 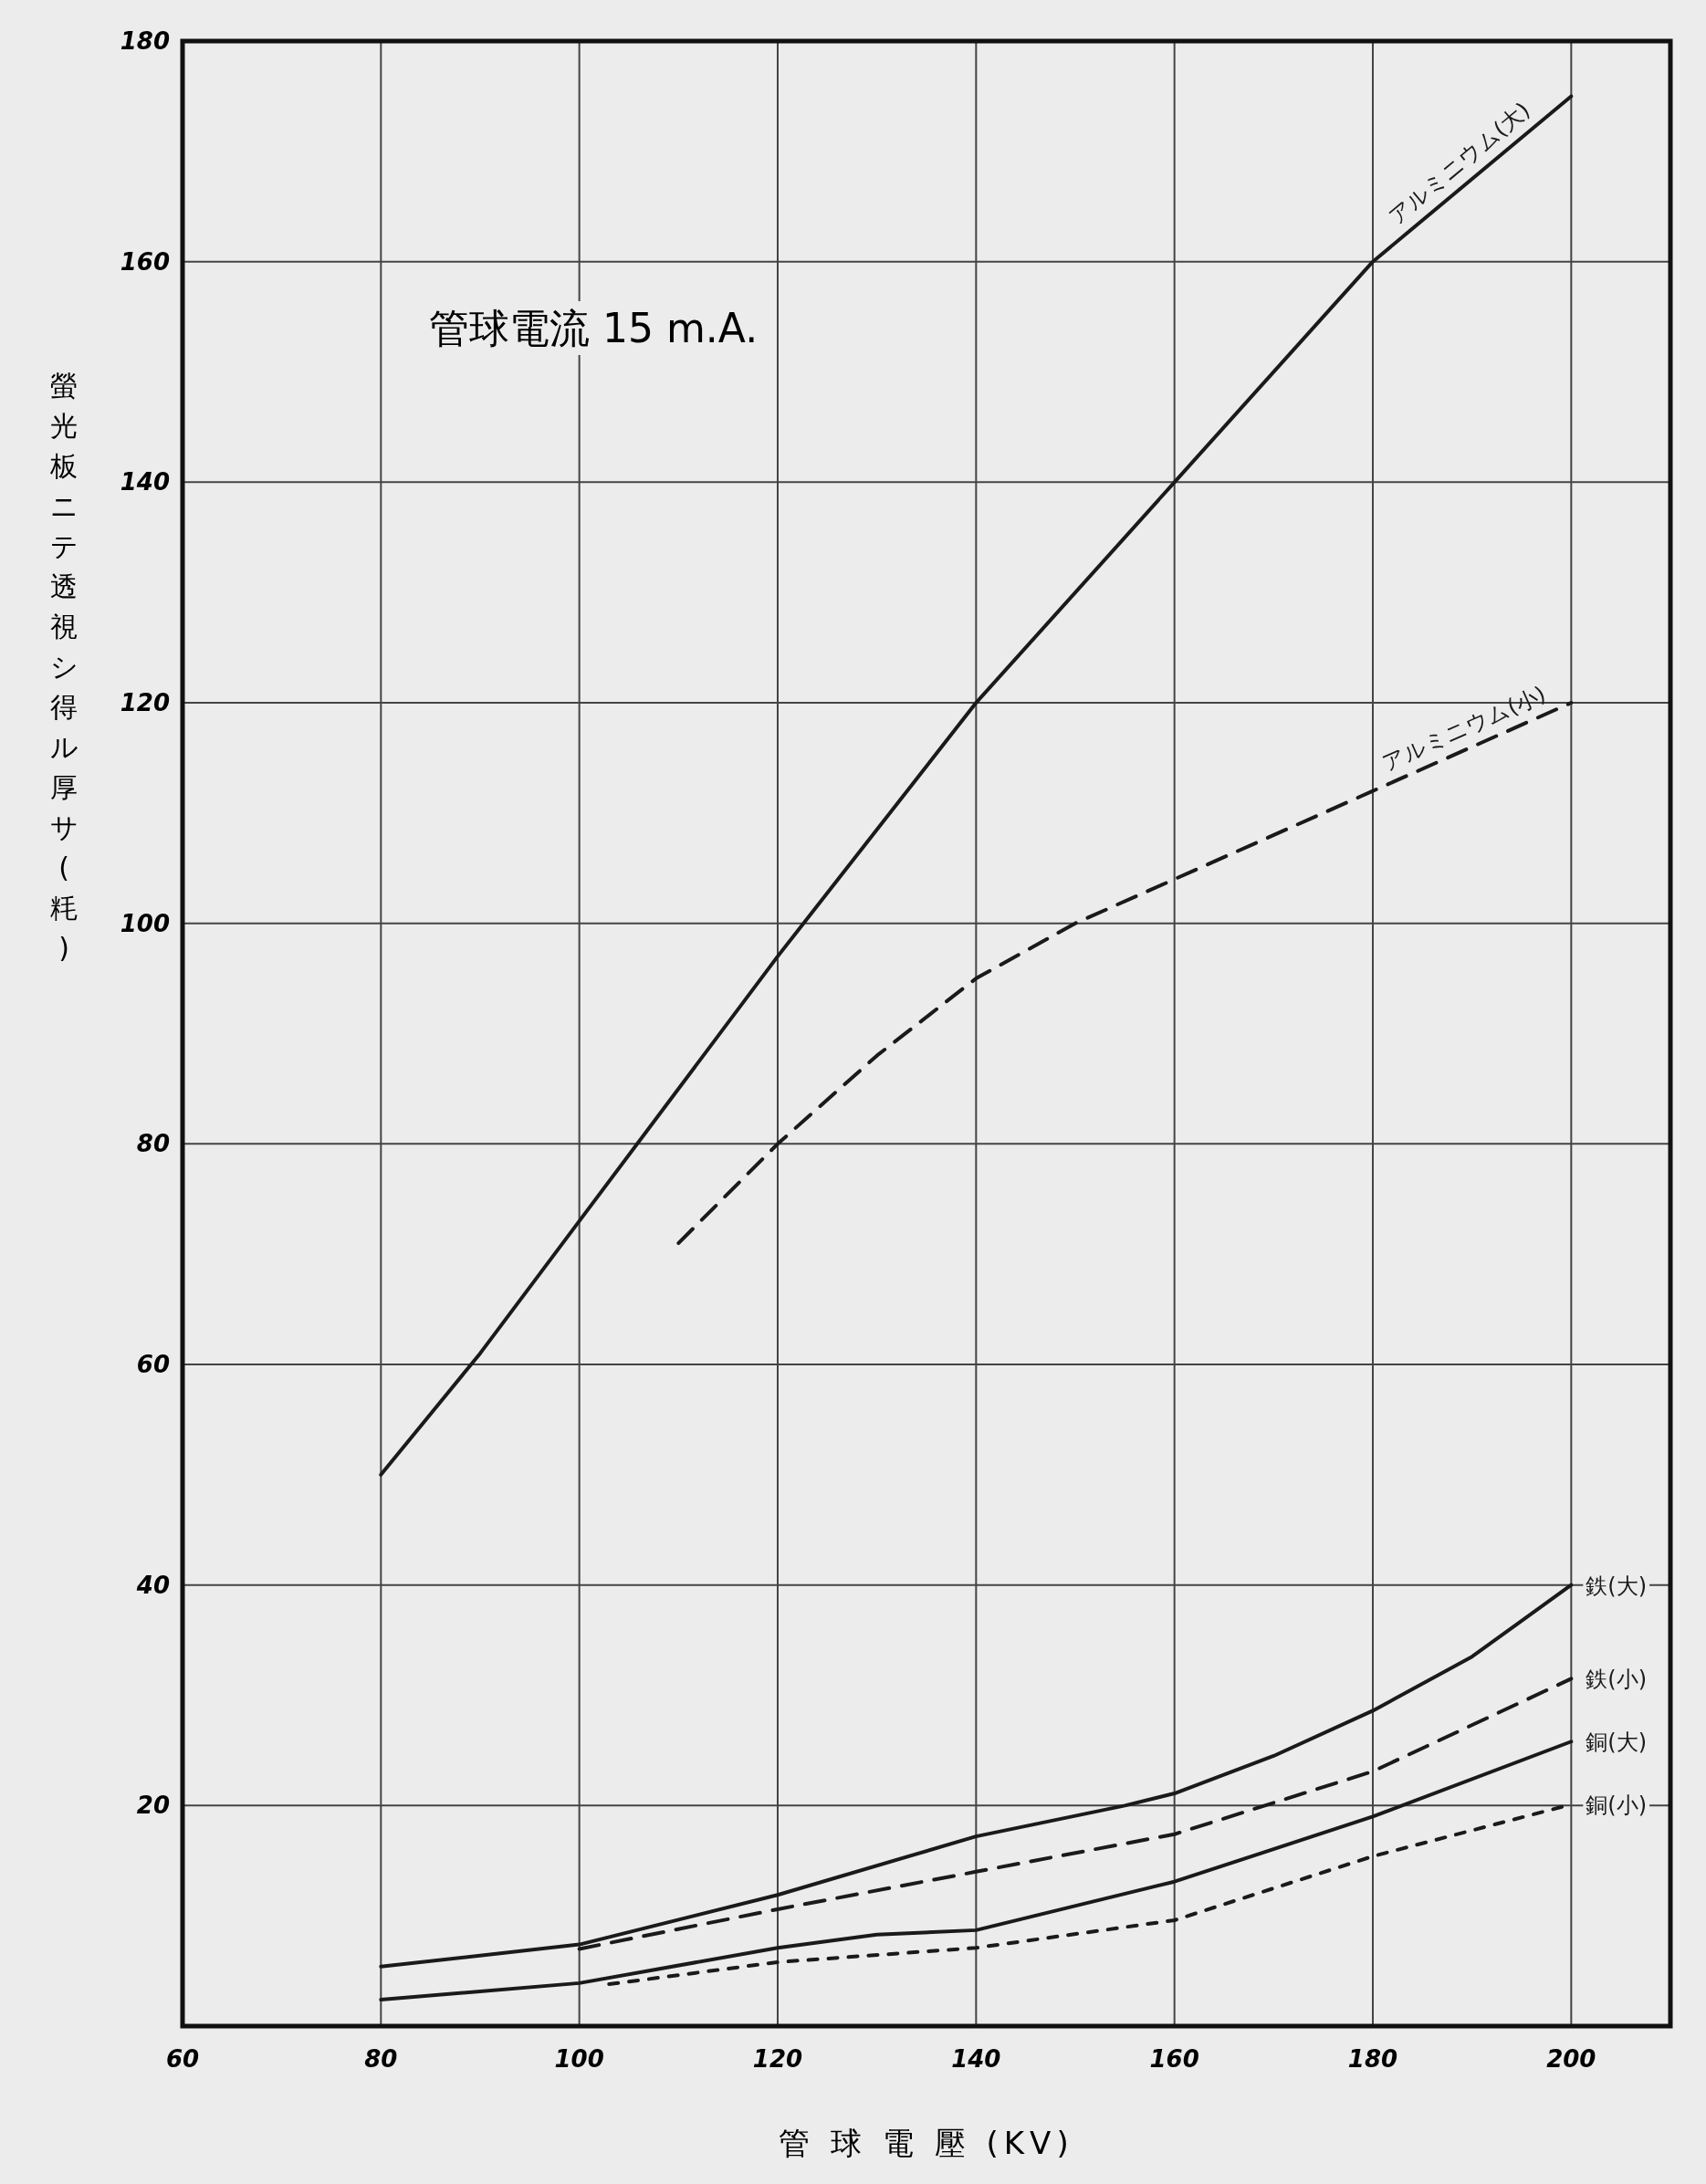 What do you see at coordinates (1617, 1806) in the screenshot?
I see `series-label: 銅(小)` at bounding box center [1617, 1806].